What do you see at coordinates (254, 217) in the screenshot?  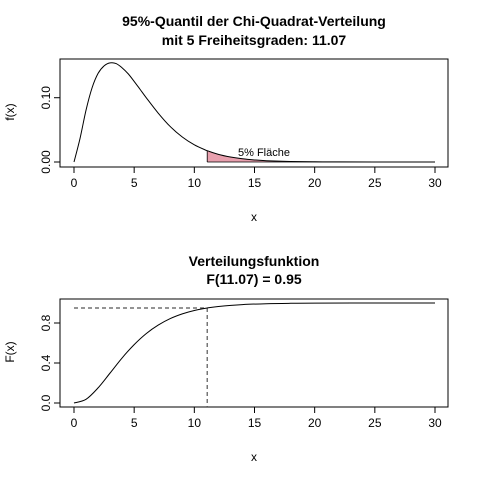 I see `pdf-x-axis-label: x` at bounding box center [254, 217].